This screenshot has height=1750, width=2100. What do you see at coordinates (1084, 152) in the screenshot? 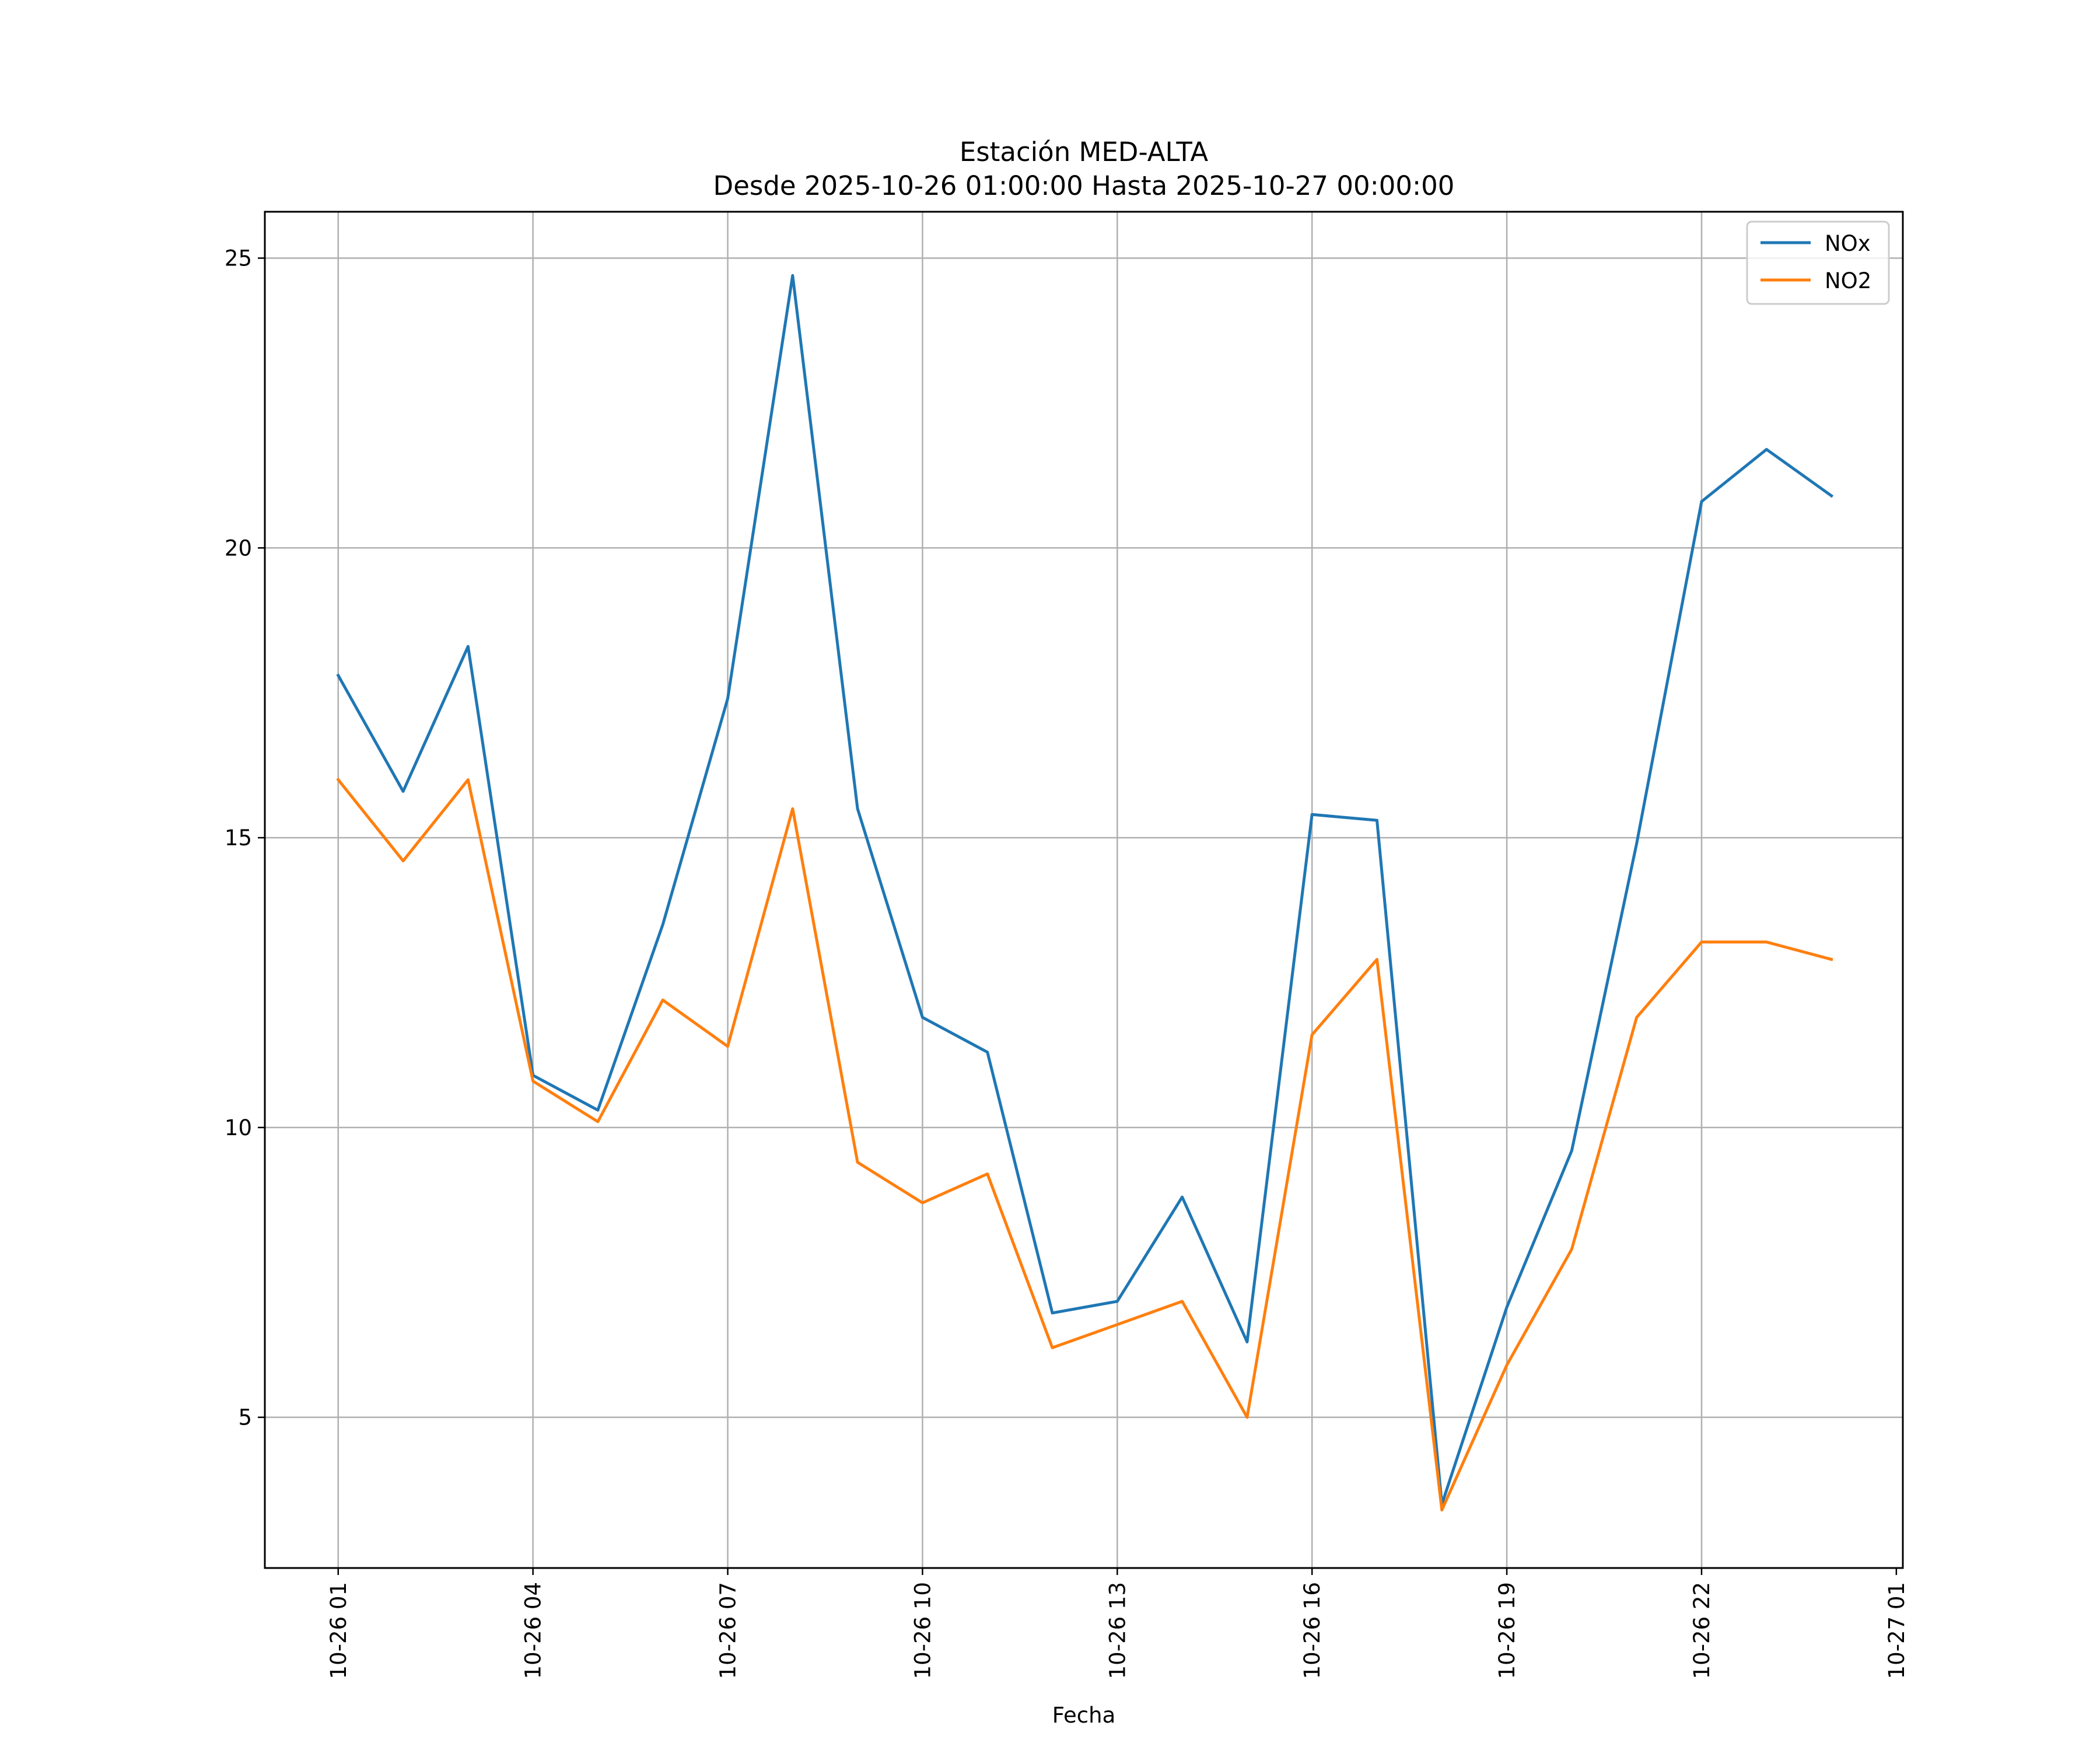
I see `chart-title: Estación MED-ALTA` at bounding box center [1084, 152].